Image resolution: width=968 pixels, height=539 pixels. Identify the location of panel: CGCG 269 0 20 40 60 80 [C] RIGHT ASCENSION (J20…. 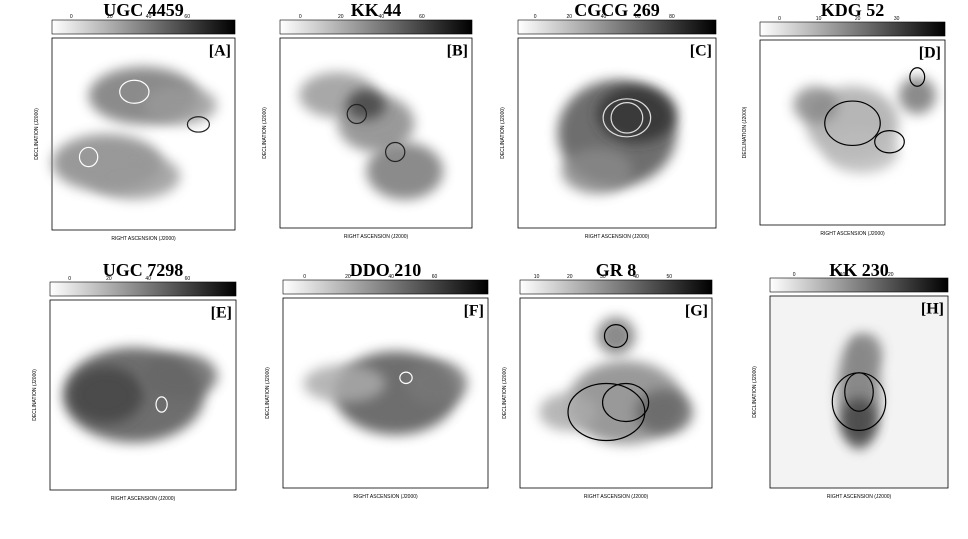
(608, 120).